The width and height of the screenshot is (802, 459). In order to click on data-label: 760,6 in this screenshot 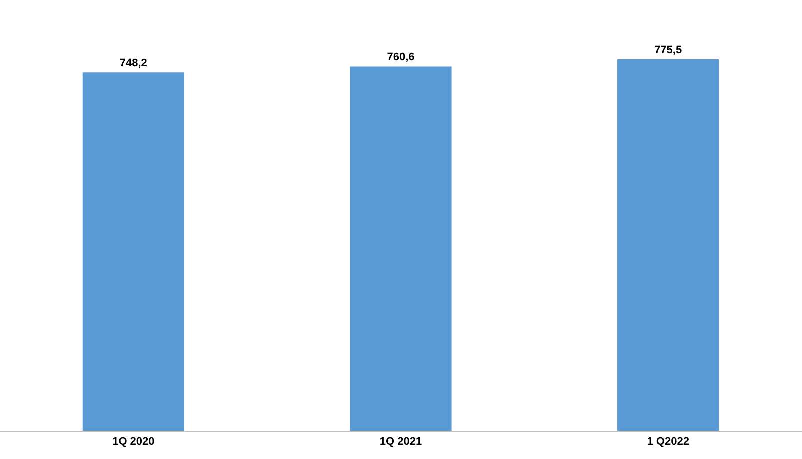, I will do `click(401, 58)`.